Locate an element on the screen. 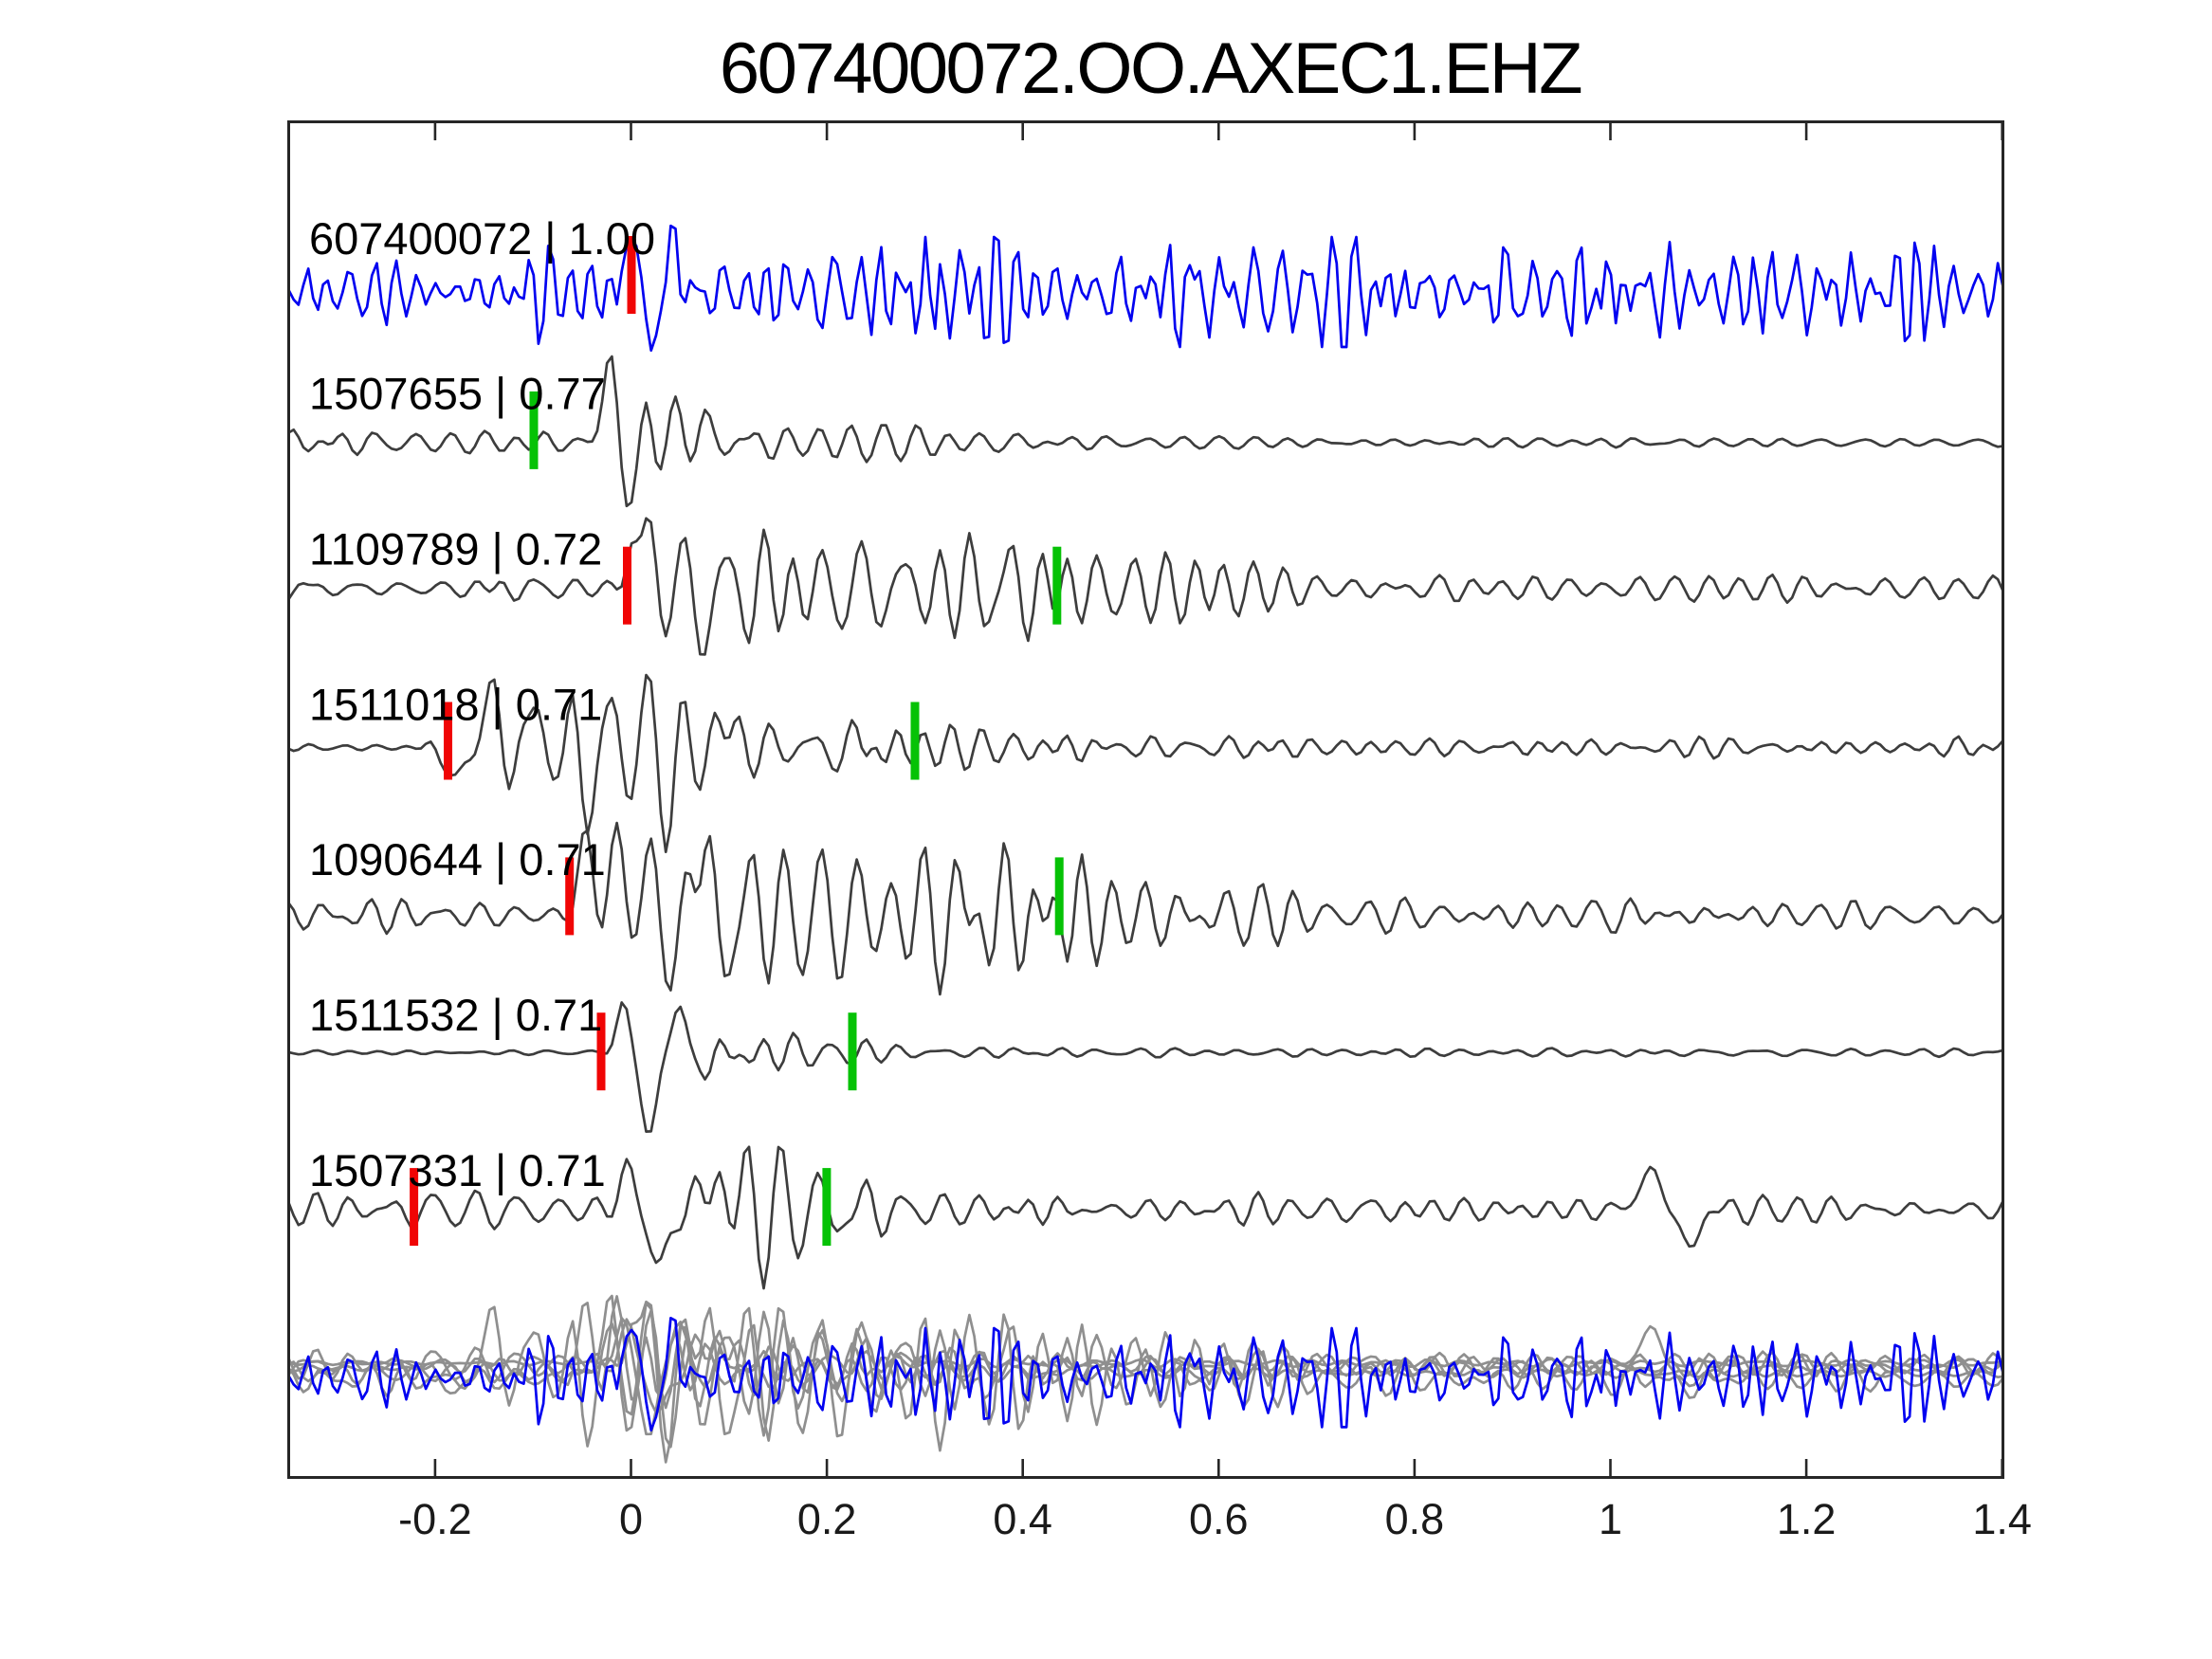 Image resolution: width=2212 pixels, height=1659 pixels. svg-text: -0.2 is located at coordinates (435, 1519).